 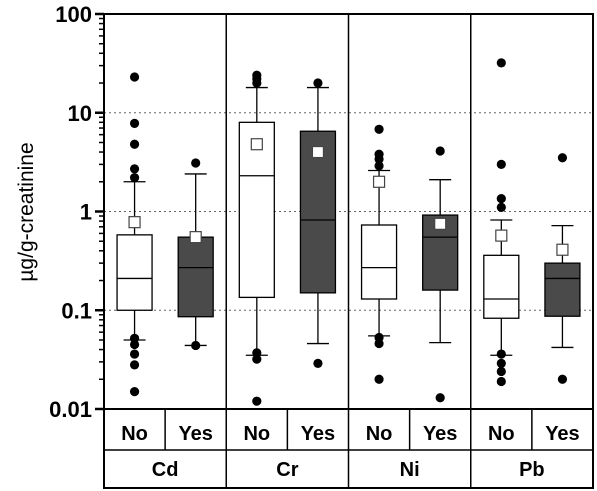 What do you see at coordinates (532, 470) in the screenshot?
I see `group-label: Pb` at bounding box center [532, 470].